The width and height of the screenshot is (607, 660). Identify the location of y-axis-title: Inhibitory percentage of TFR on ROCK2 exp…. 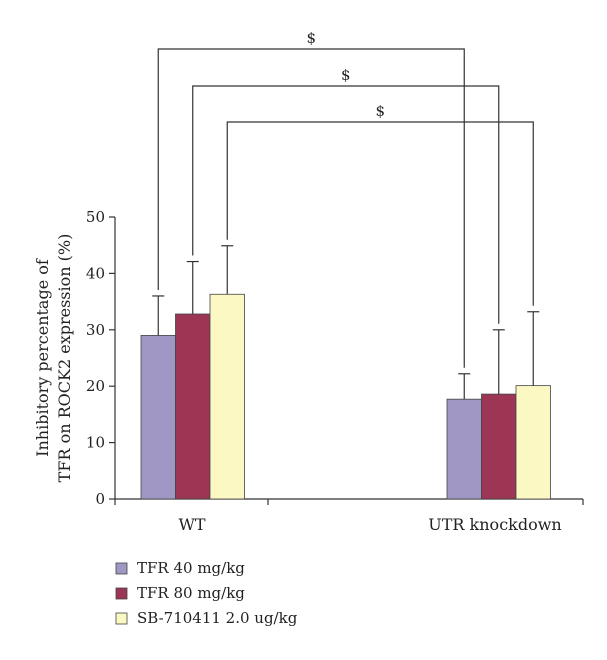
(53, 358).